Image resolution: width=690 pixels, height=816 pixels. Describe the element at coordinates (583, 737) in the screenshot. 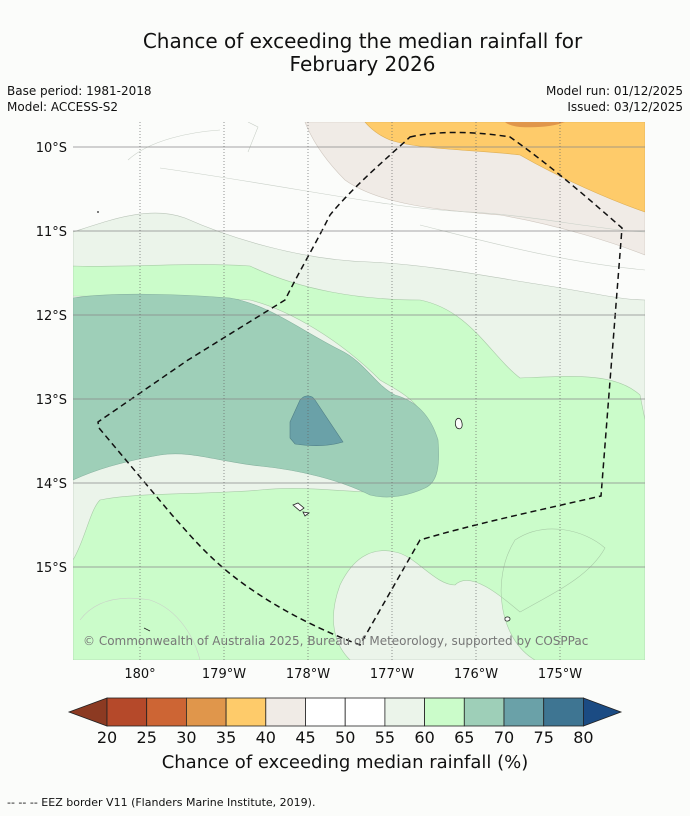

I see `colorbar-tick-label: 80` at that location.